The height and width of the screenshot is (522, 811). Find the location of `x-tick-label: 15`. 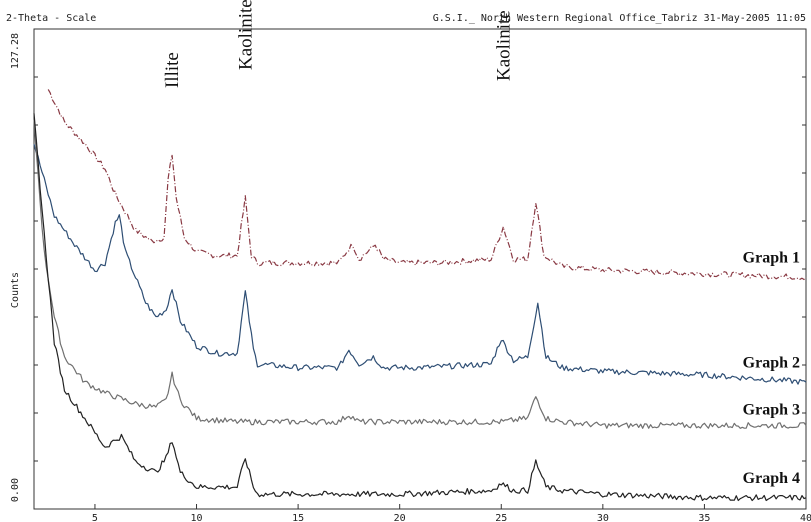

x-tick-label: 15 is located at coordinates (298, 517).